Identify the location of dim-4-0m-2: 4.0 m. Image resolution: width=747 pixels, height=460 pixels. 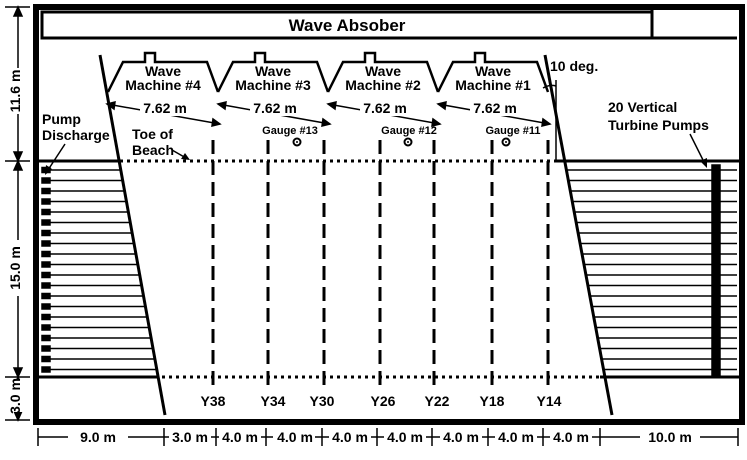
(295, 437).